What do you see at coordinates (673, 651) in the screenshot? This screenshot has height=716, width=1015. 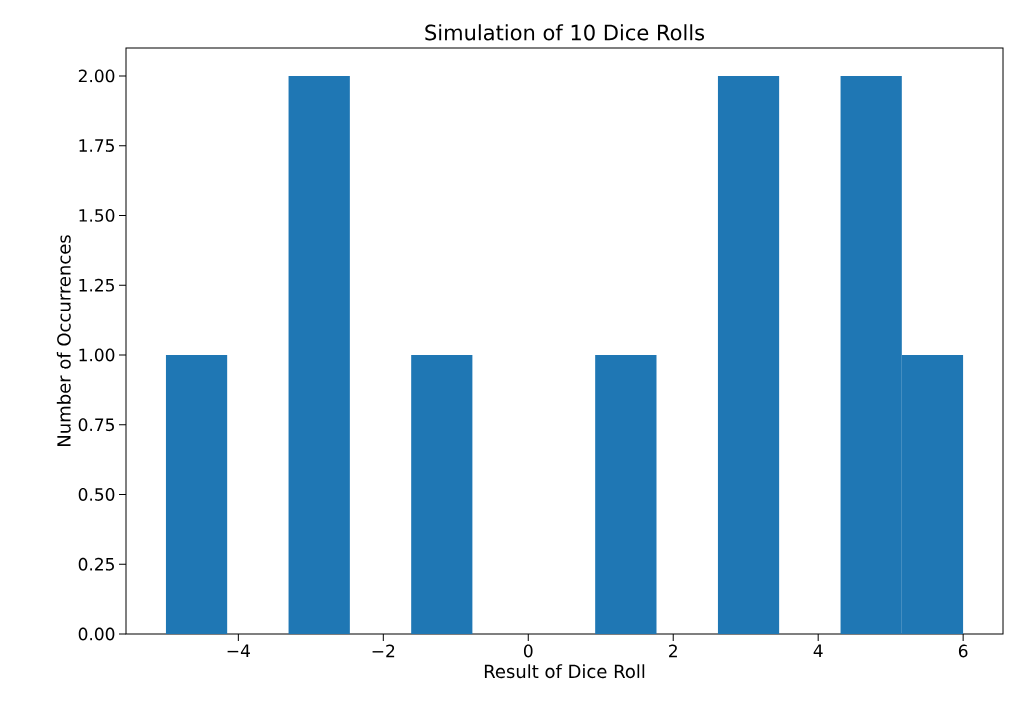 I see `x-tick-label: 2` at bounding box center [673, 651].